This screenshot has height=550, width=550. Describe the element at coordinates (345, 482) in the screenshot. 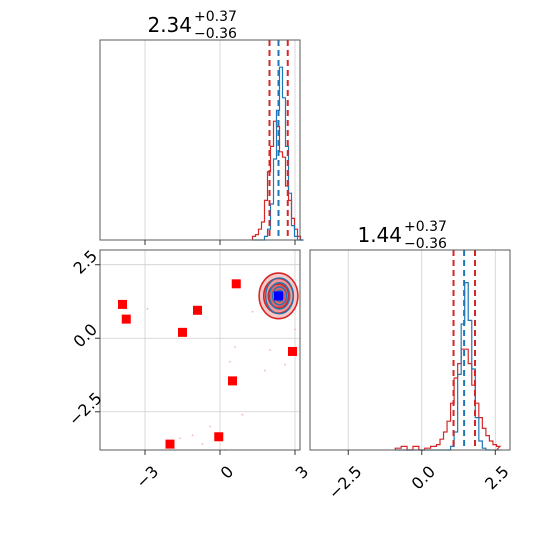

I see `hist2-xtick-label-0: −2.5` at that location.